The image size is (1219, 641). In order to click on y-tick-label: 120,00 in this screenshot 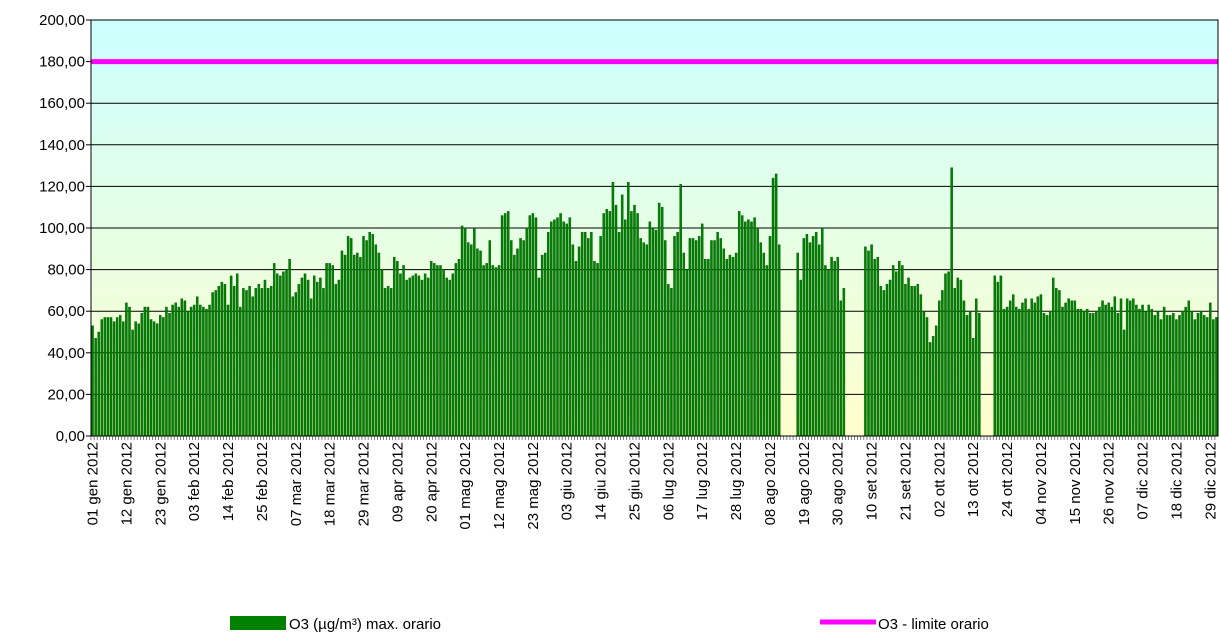, I will do `click(62, 186)`.